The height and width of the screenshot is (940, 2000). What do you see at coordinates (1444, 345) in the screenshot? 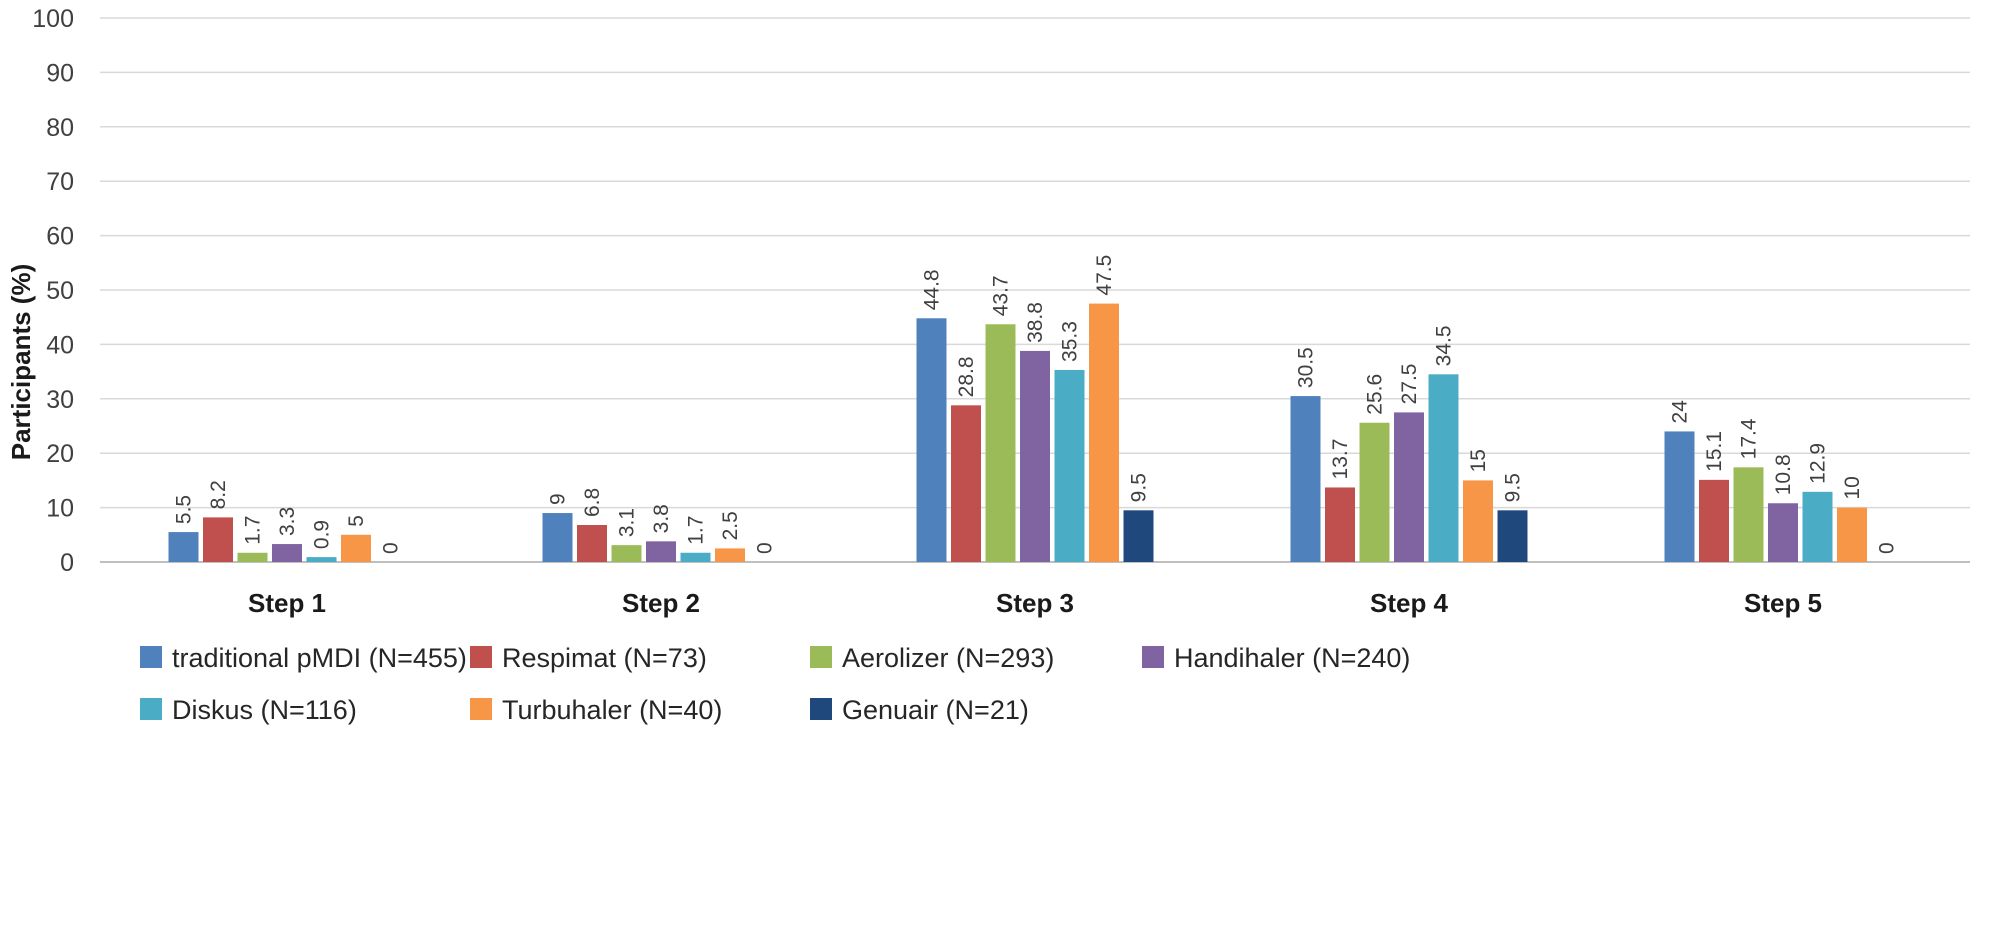
I see `data-label: 34.5` at bounding box center [1444, 345].